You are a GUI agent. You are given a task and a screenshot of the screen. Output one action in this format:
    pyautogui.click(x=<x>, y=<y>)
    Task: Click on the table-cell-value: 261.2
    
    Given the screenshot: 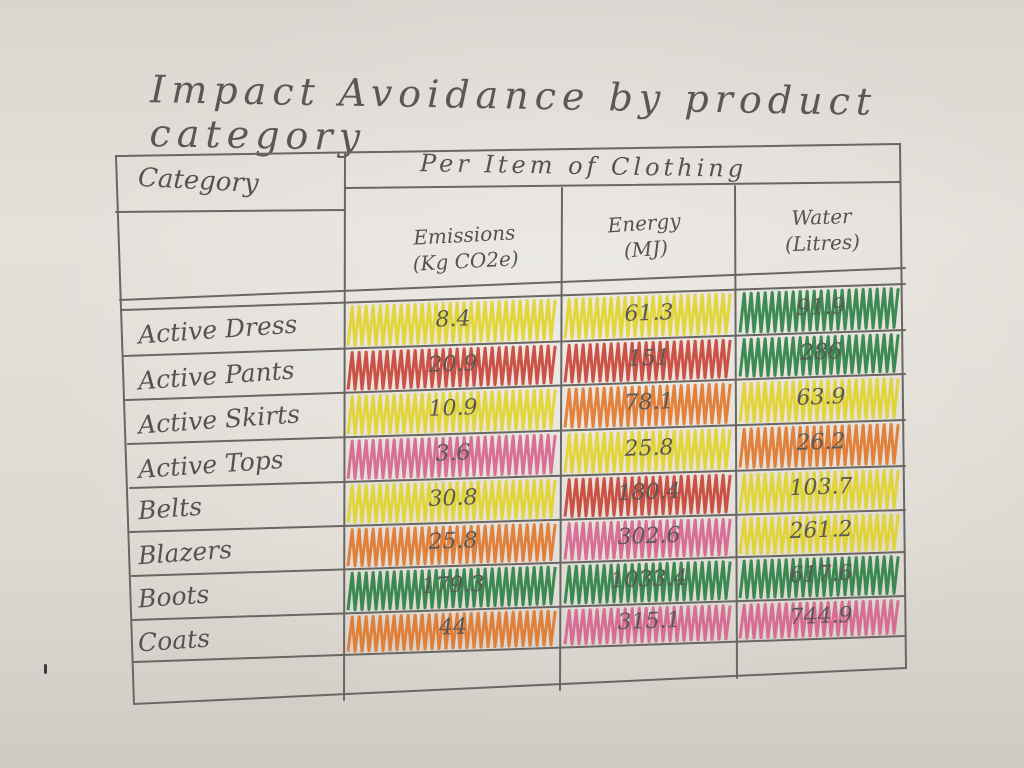 What is the action you would take?
    pyautogui.click(x=820, y=531)
    